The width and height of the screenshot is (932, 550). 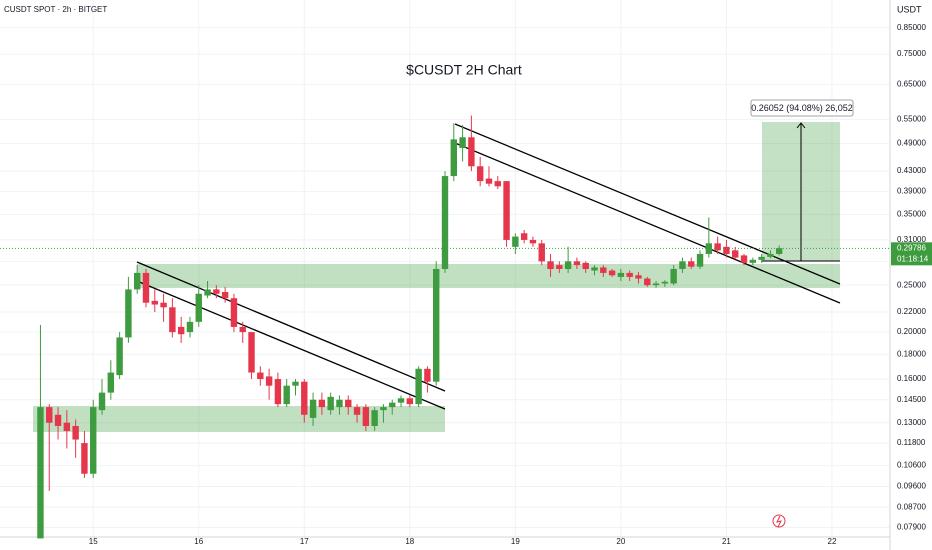 I want to click on symbol-label: CUSDT SPOT · 2h · BITGET, so click(x=55, y=9).